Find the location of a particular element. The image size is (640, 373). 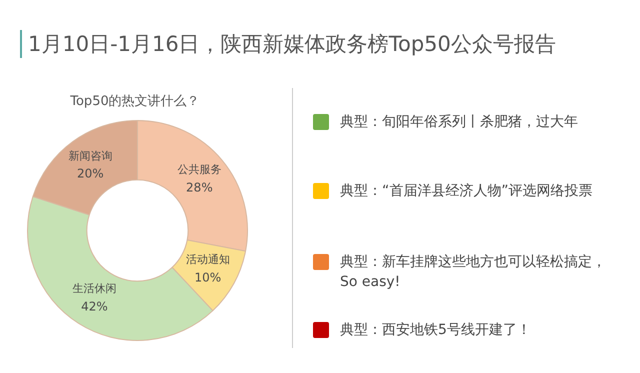

text: 典型：新车挂牌这些地方也可以轻松搞定，So easy! is located at coordinates (473, 272).